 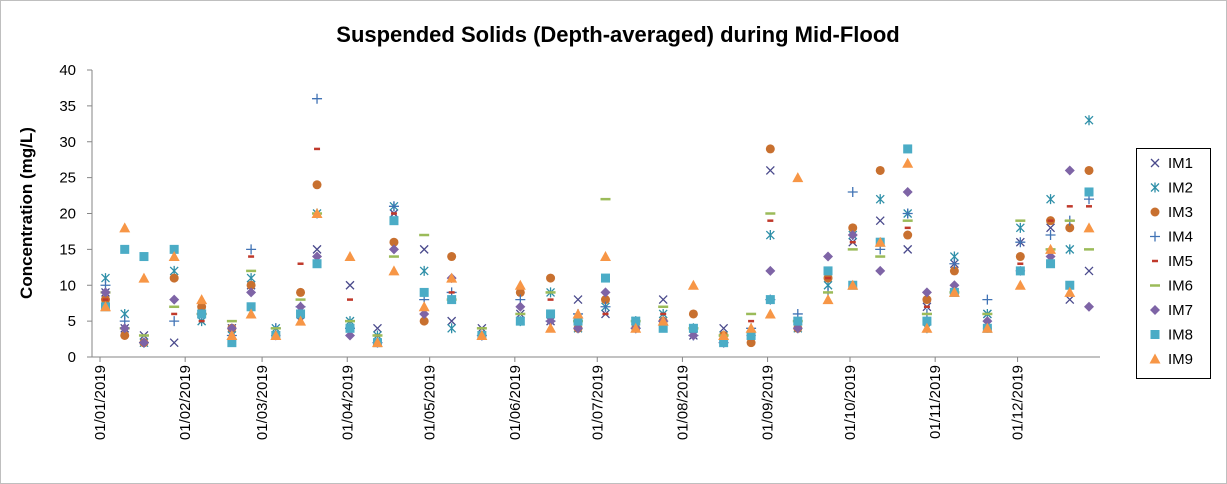 I want to click on x-tick-label: 01/04/2019, so click(x=347, y=402).